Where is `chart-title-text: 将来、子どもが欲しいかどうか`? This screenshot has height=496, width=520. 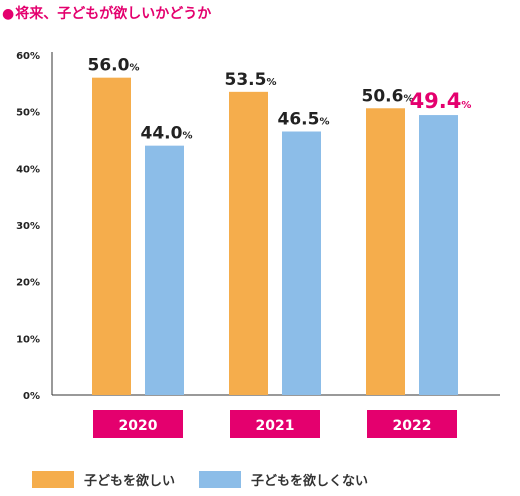 chart-title-text: 将来、子どもが欲しいかどうか is located at coordinates (113, 14).